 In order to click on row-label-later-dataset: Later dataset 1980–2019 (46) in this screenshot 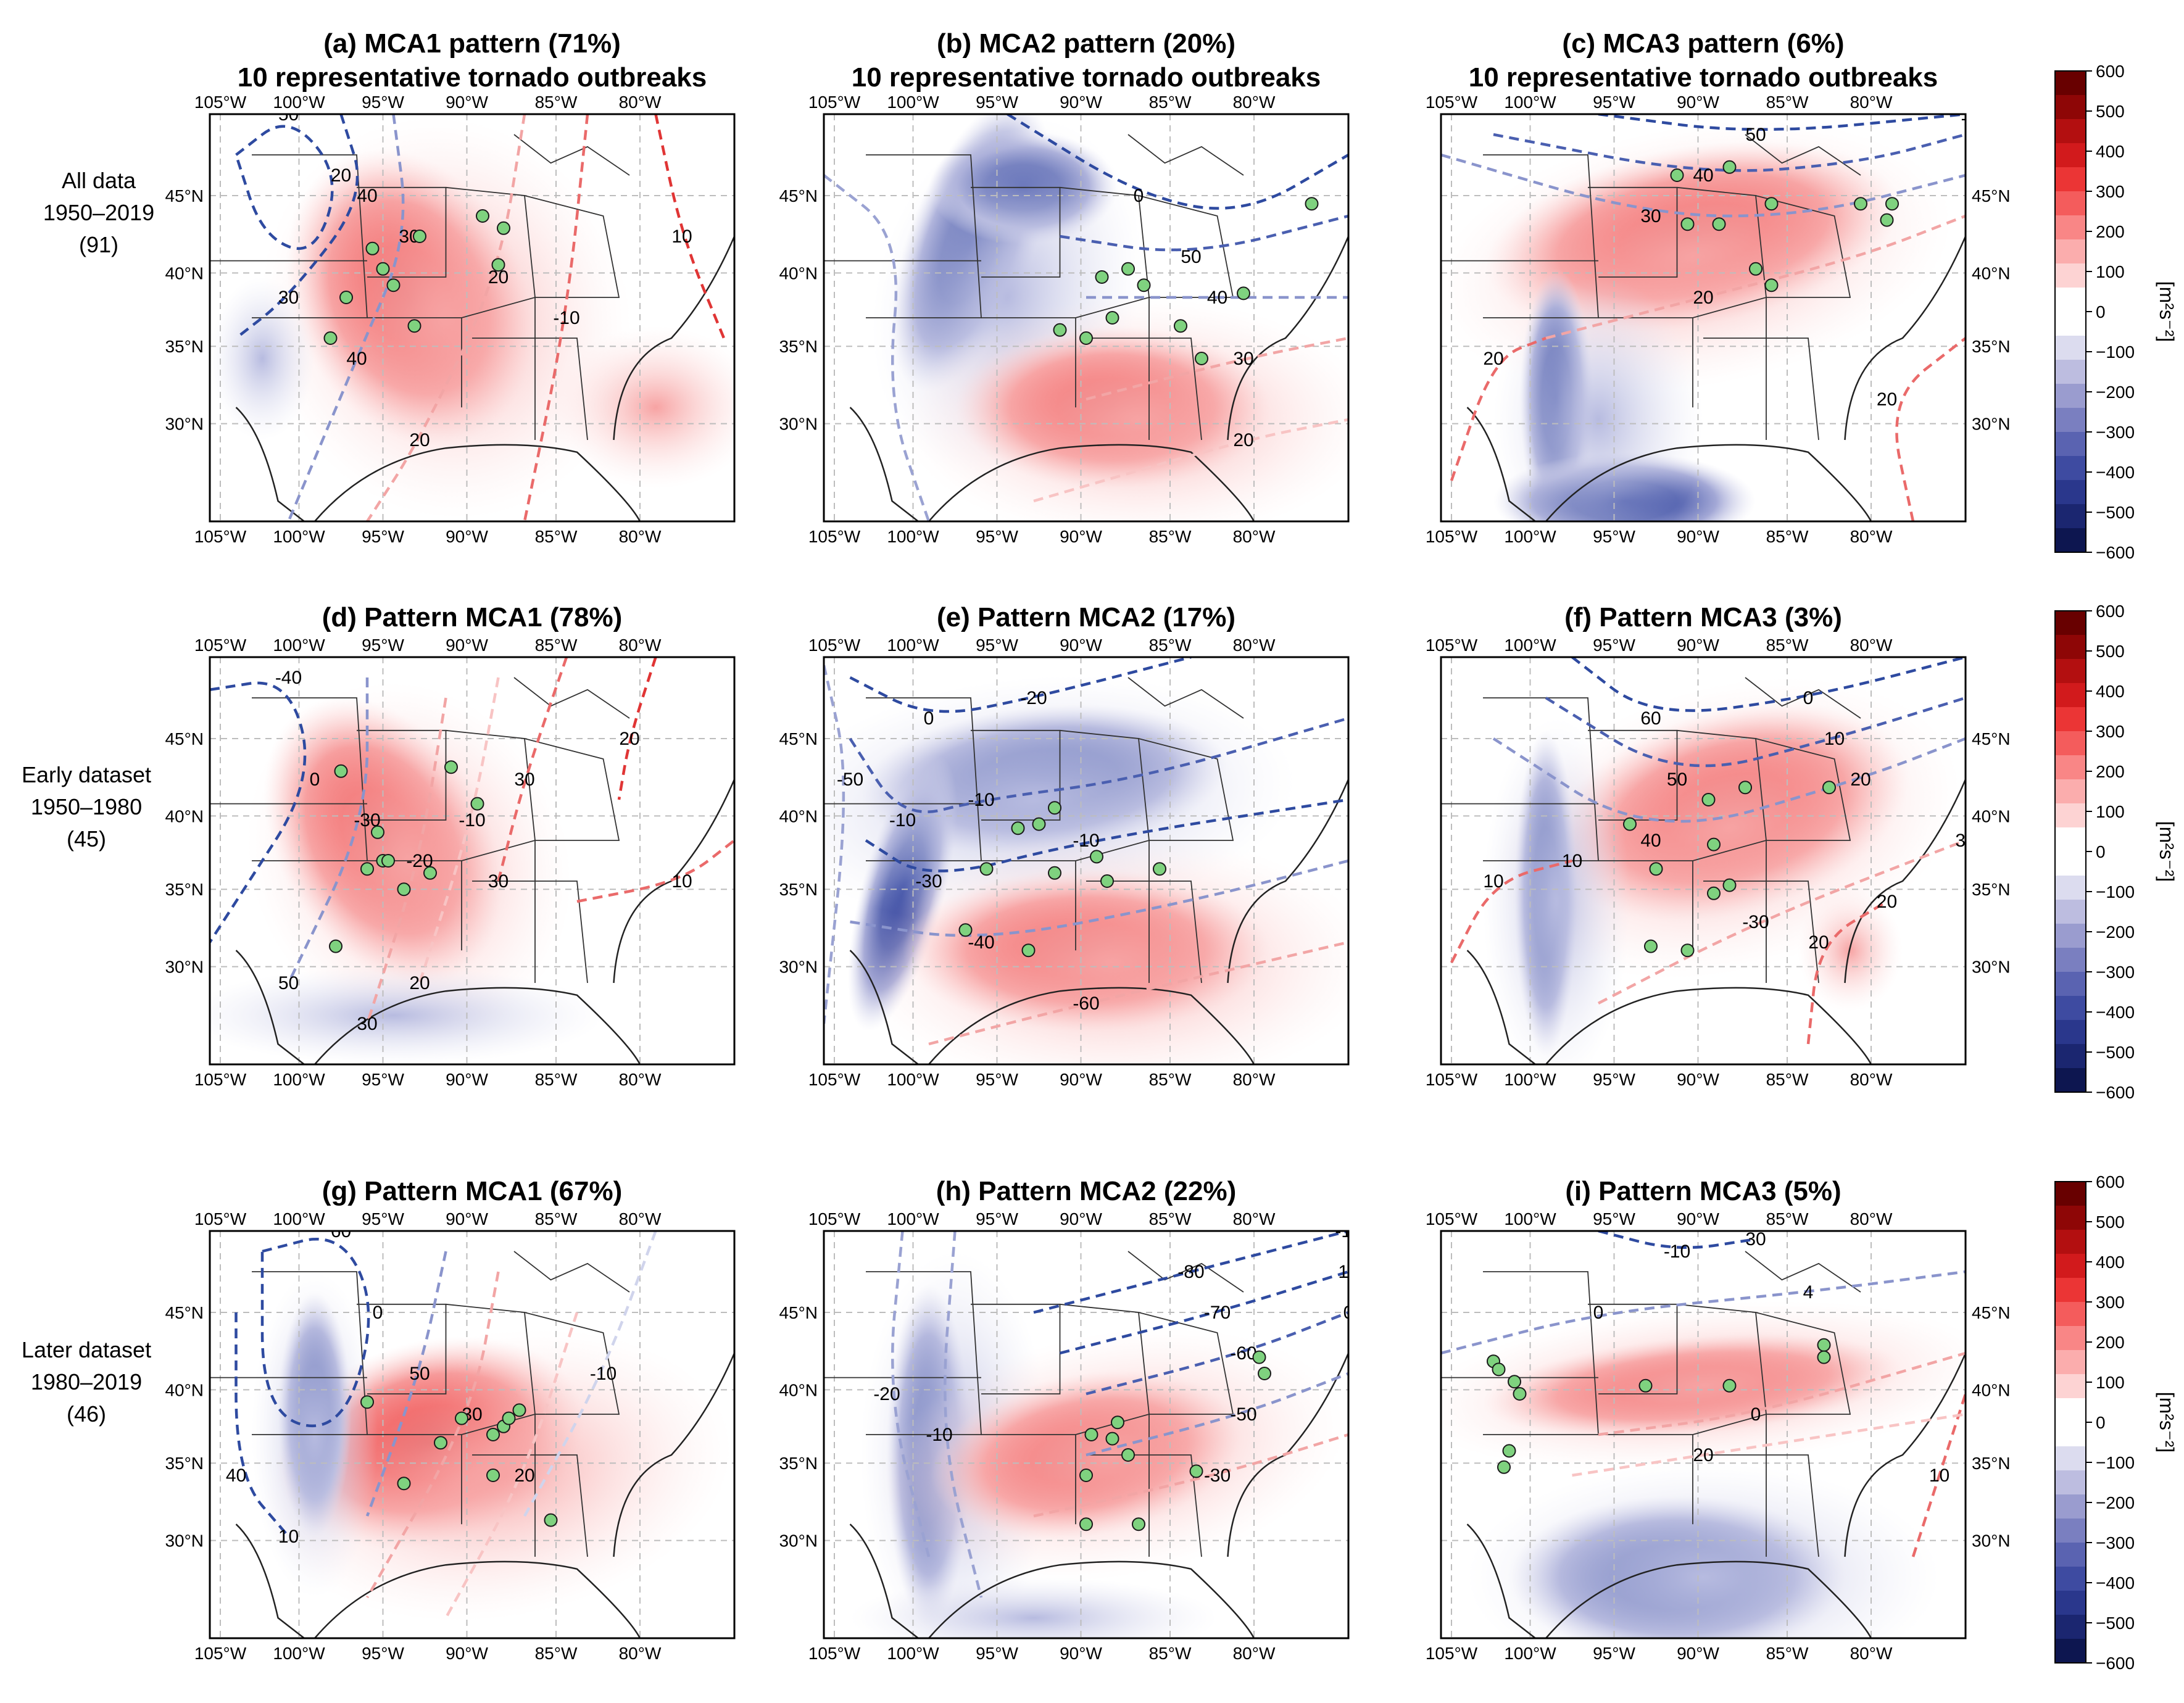, I will do `click(86, 1382)`.